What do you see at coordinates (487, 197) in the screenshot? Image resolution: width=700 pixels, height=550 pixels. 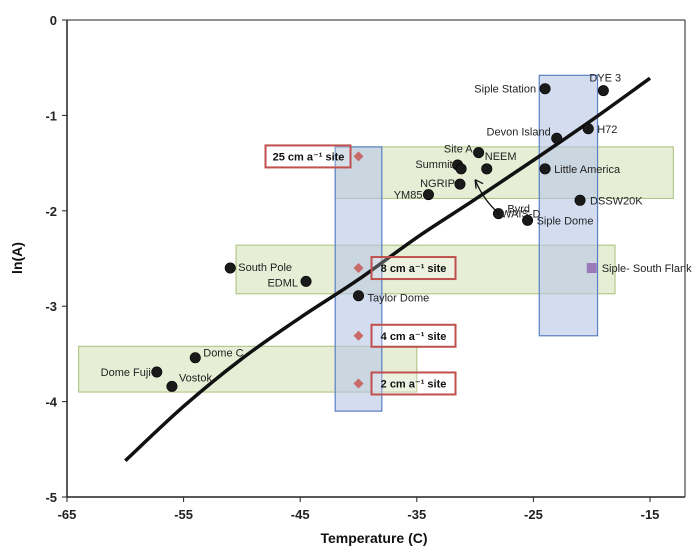 I see `wais-d-arrow` at bounding box center [487, 197].